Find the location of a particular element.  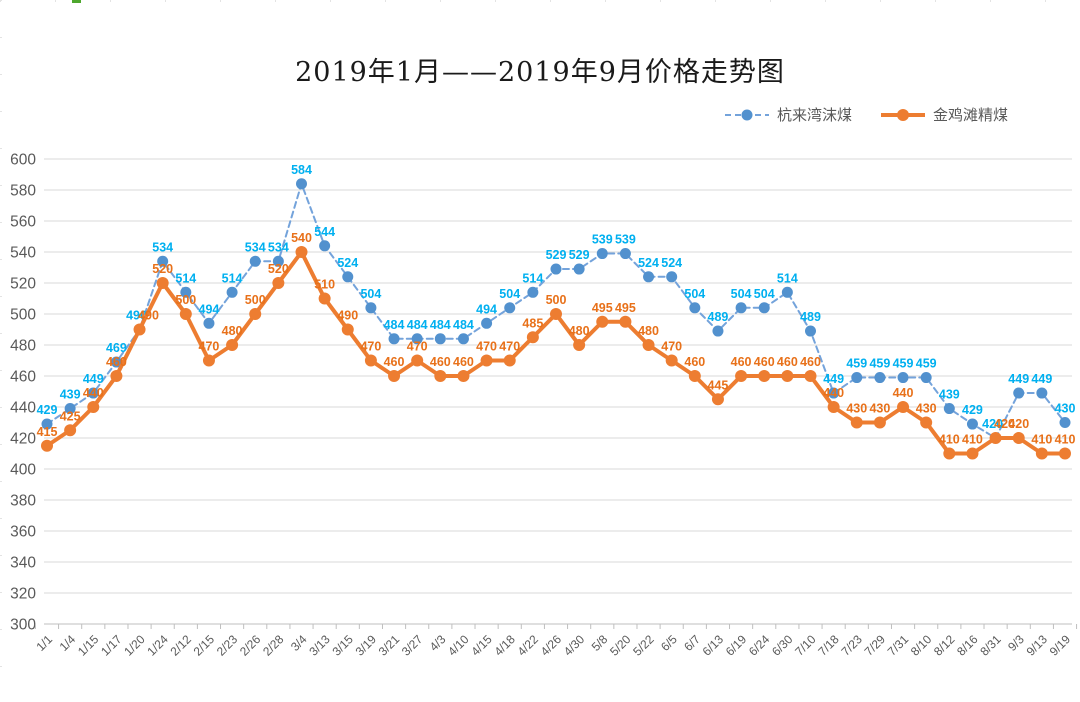

svg-text: 4/10 is located at coordinates (458, 645).